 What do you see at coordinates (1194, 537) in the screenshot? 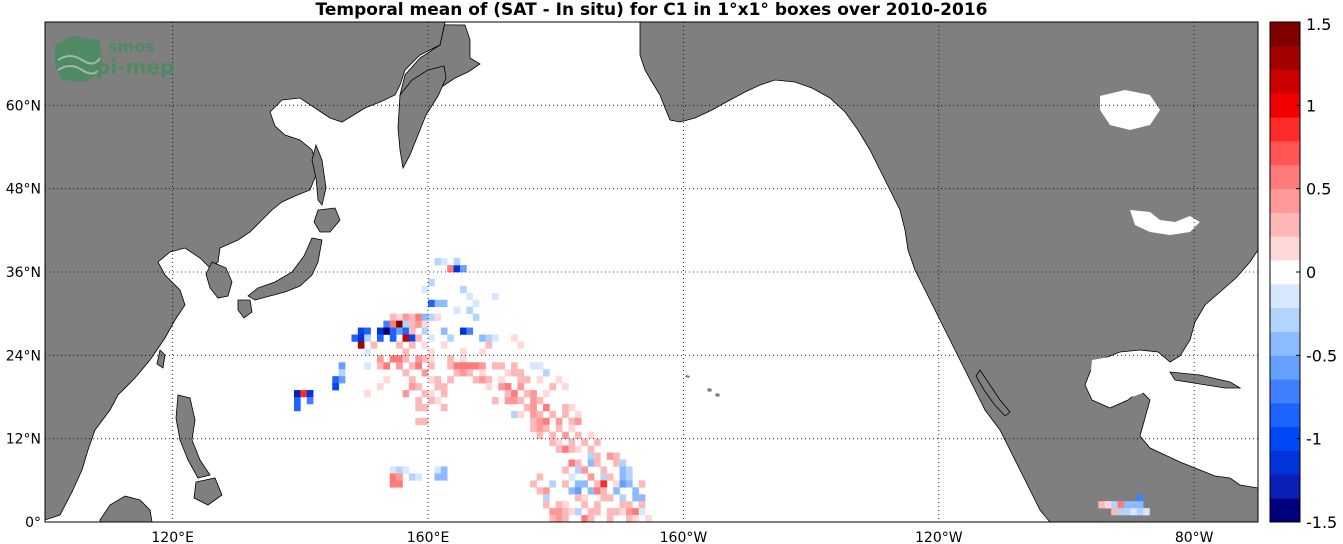
I see `lon-tick-label: 80°W` at bounding box center [1194, 537].